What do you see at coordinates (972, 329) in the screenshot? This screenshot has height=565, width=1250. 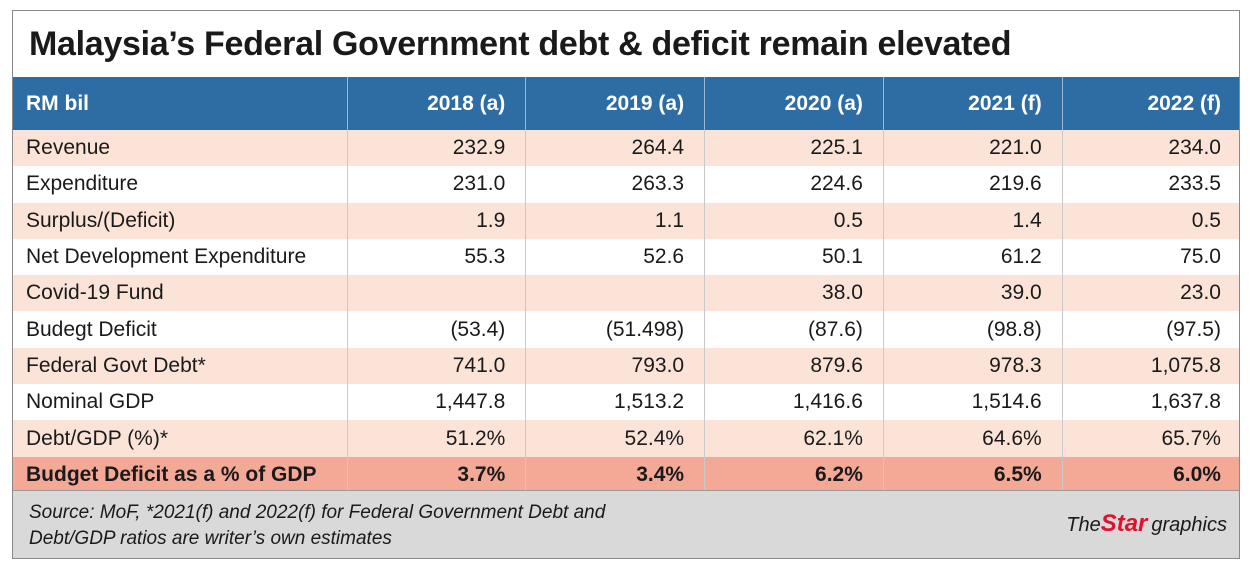 I see `table-cell: (98.8)` at bounding box center [972, 329].